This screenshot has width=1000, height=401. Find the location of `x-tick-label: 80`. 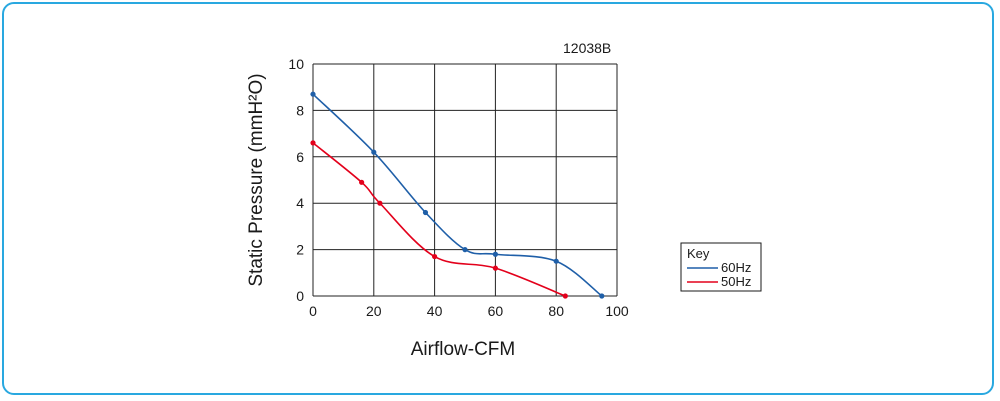

x-tick-label: 80 is located at coordinates (556, 311).